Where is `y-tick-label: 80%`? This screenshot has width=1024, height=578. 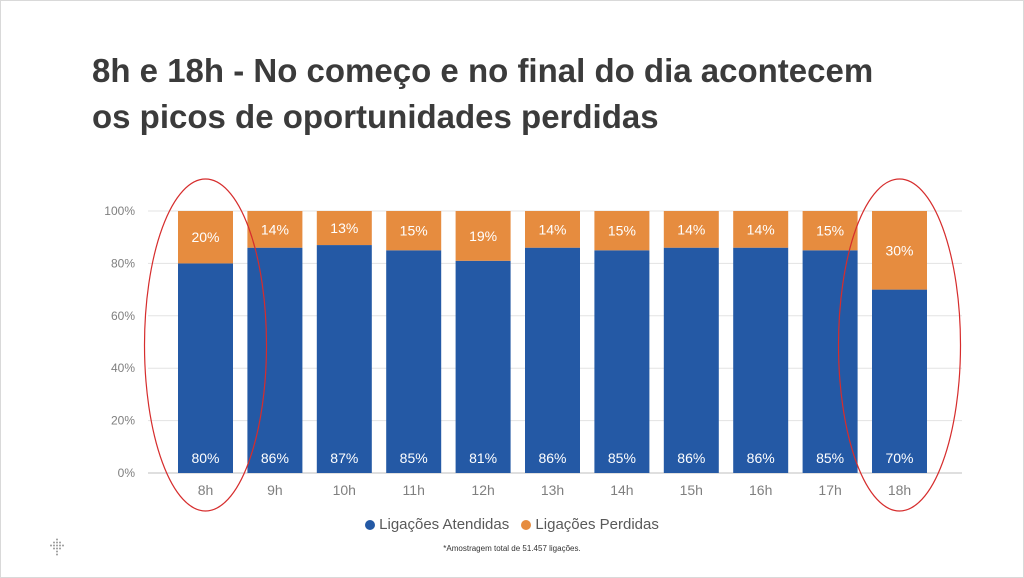
y-tick-label: 80% is located at coordinates (123, 263).